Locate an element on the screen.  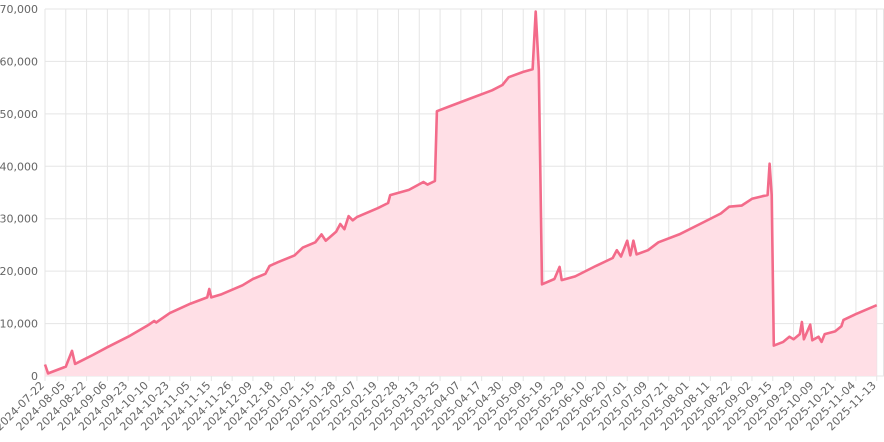
y-tick-label: 20,000 is located at coordinates (19, 271).